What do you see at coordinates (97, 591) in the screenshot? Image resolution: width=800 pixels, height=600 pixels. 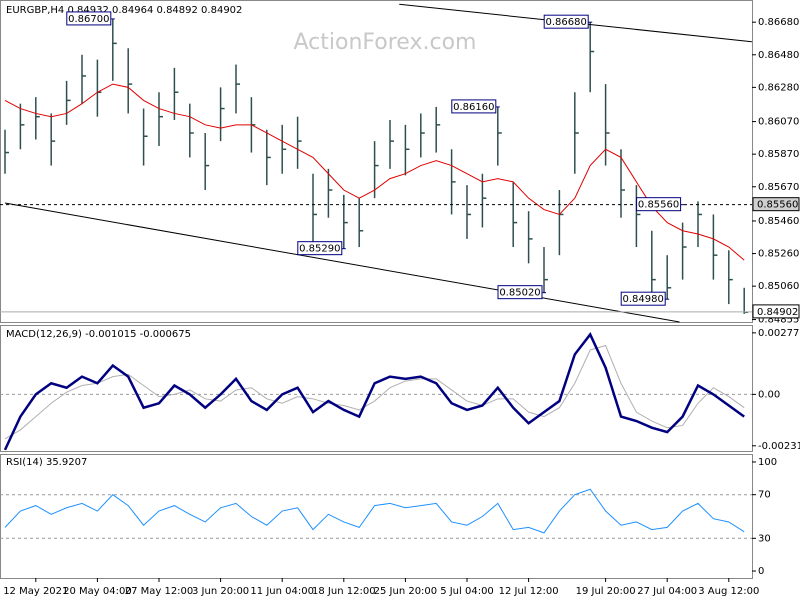 I see `x-tick-label: 20 May 04:00` at bounding box center [97, 591].